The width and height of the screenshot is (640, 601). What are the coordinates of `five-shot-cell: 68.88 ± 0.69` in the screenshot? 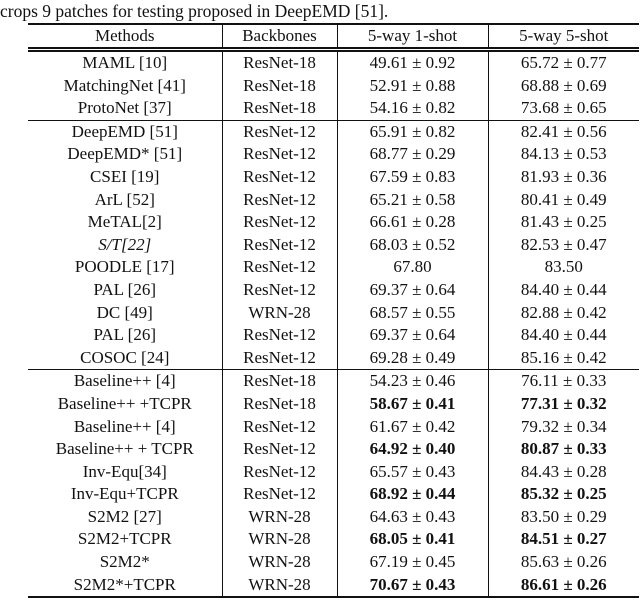 It's located at (563, 86).